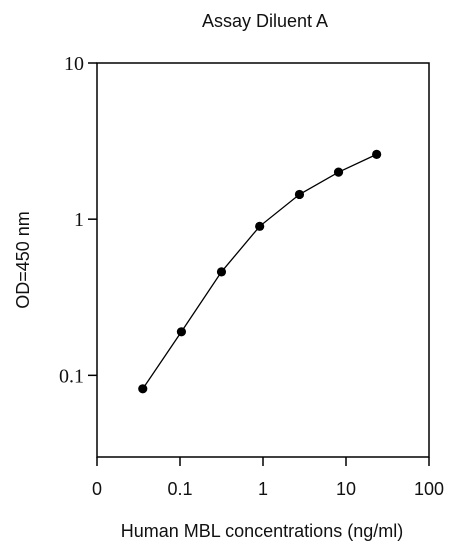 The height and width of the screenshot is (560, 474). I want to click on x-tick-label: 10, so click(346, 489).